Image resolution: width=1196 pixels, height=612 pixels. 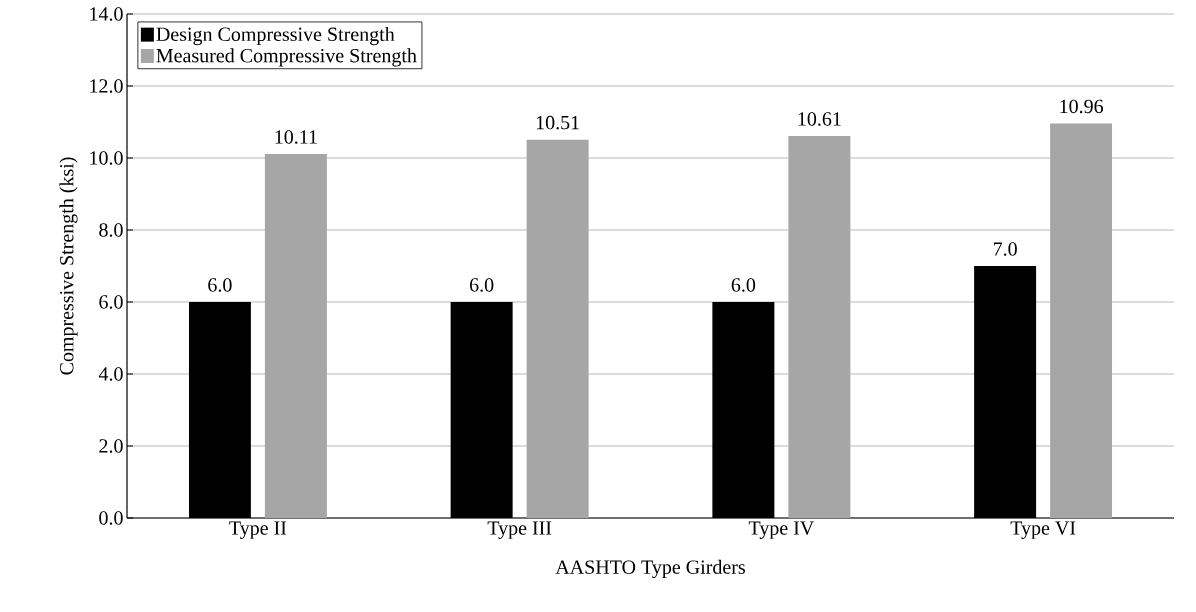 What do you see at coordinates (650, 568) in the screenshot?
I see `x-axis-title: AASHTO Type Girders` at bounding box center [650, 568].